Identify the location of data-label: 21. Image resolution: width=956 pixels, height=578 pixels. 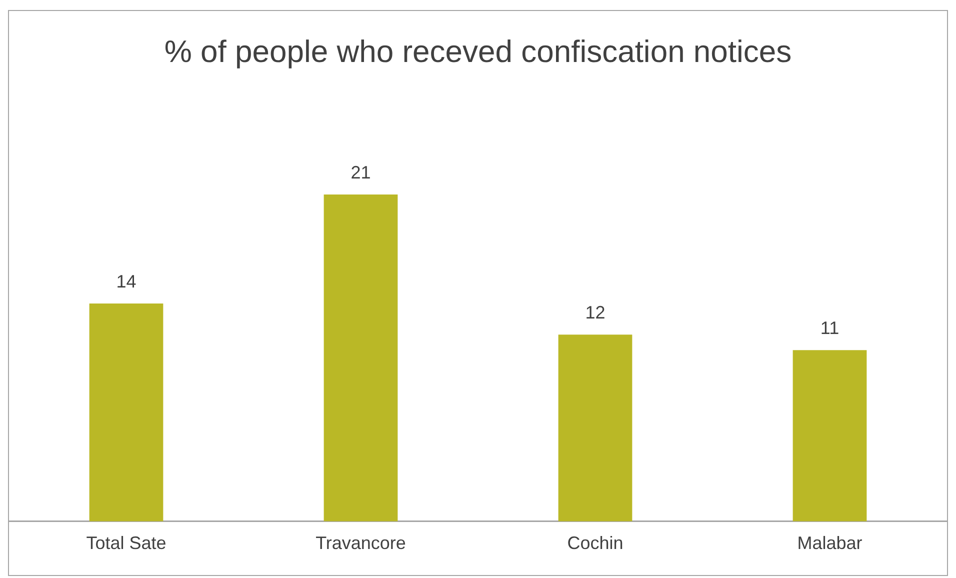
(360, 172).